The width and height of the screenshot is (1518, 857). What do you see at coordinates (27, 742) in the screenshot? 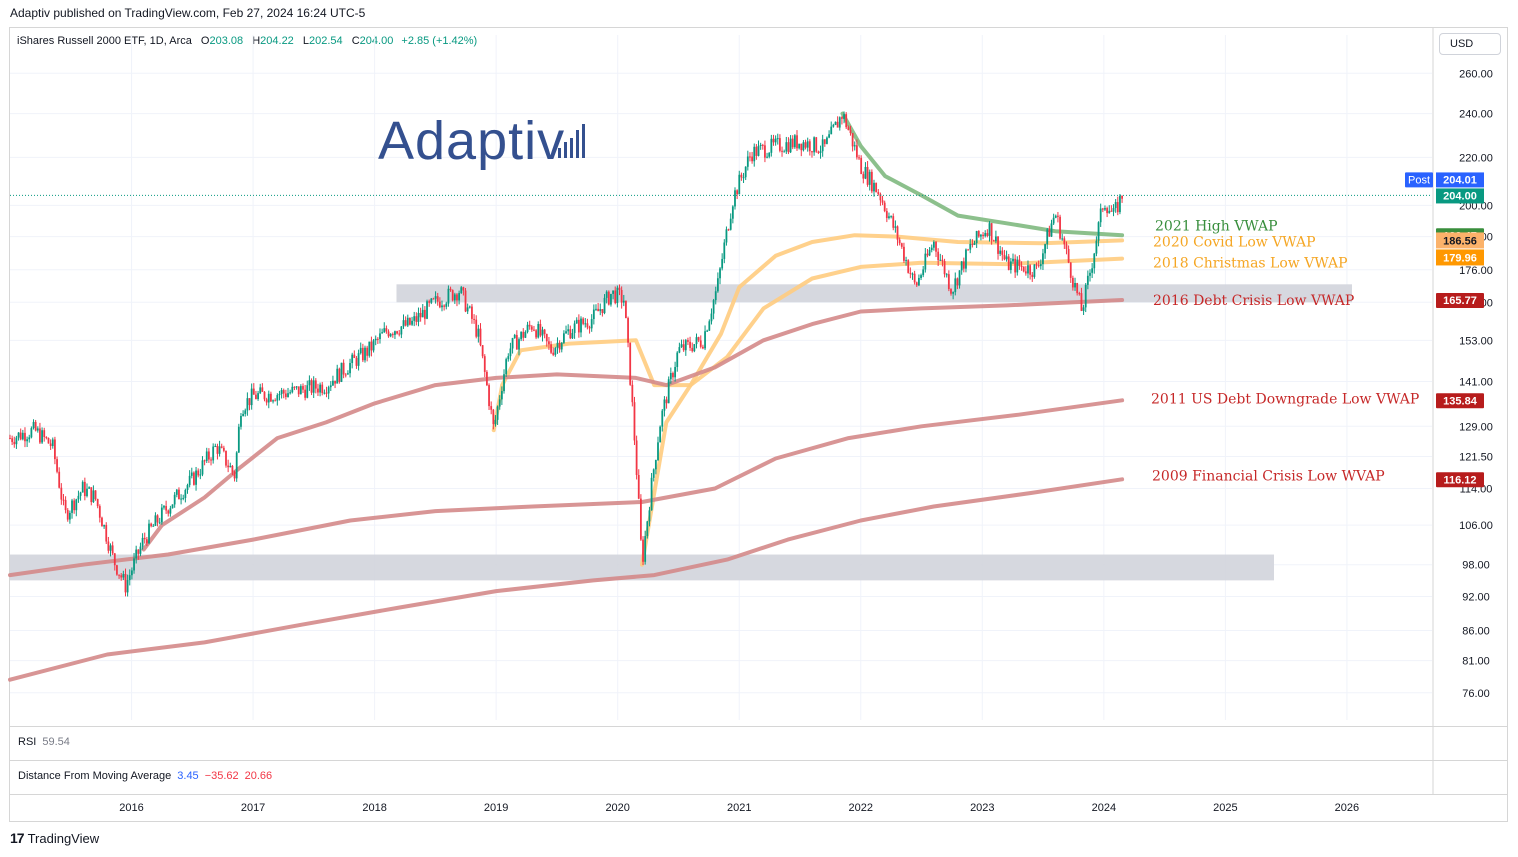
I see `rsi-label: RSI` at bounding box center [27, 742].